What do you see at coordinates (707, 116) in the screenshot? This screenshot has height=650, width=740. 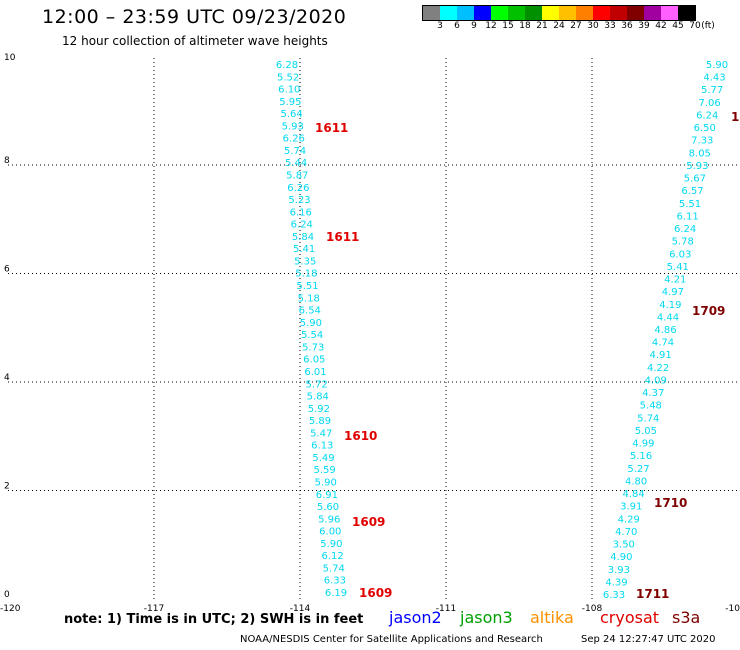 I see `swh-value: 6.24` at bounding box center [707, 116].